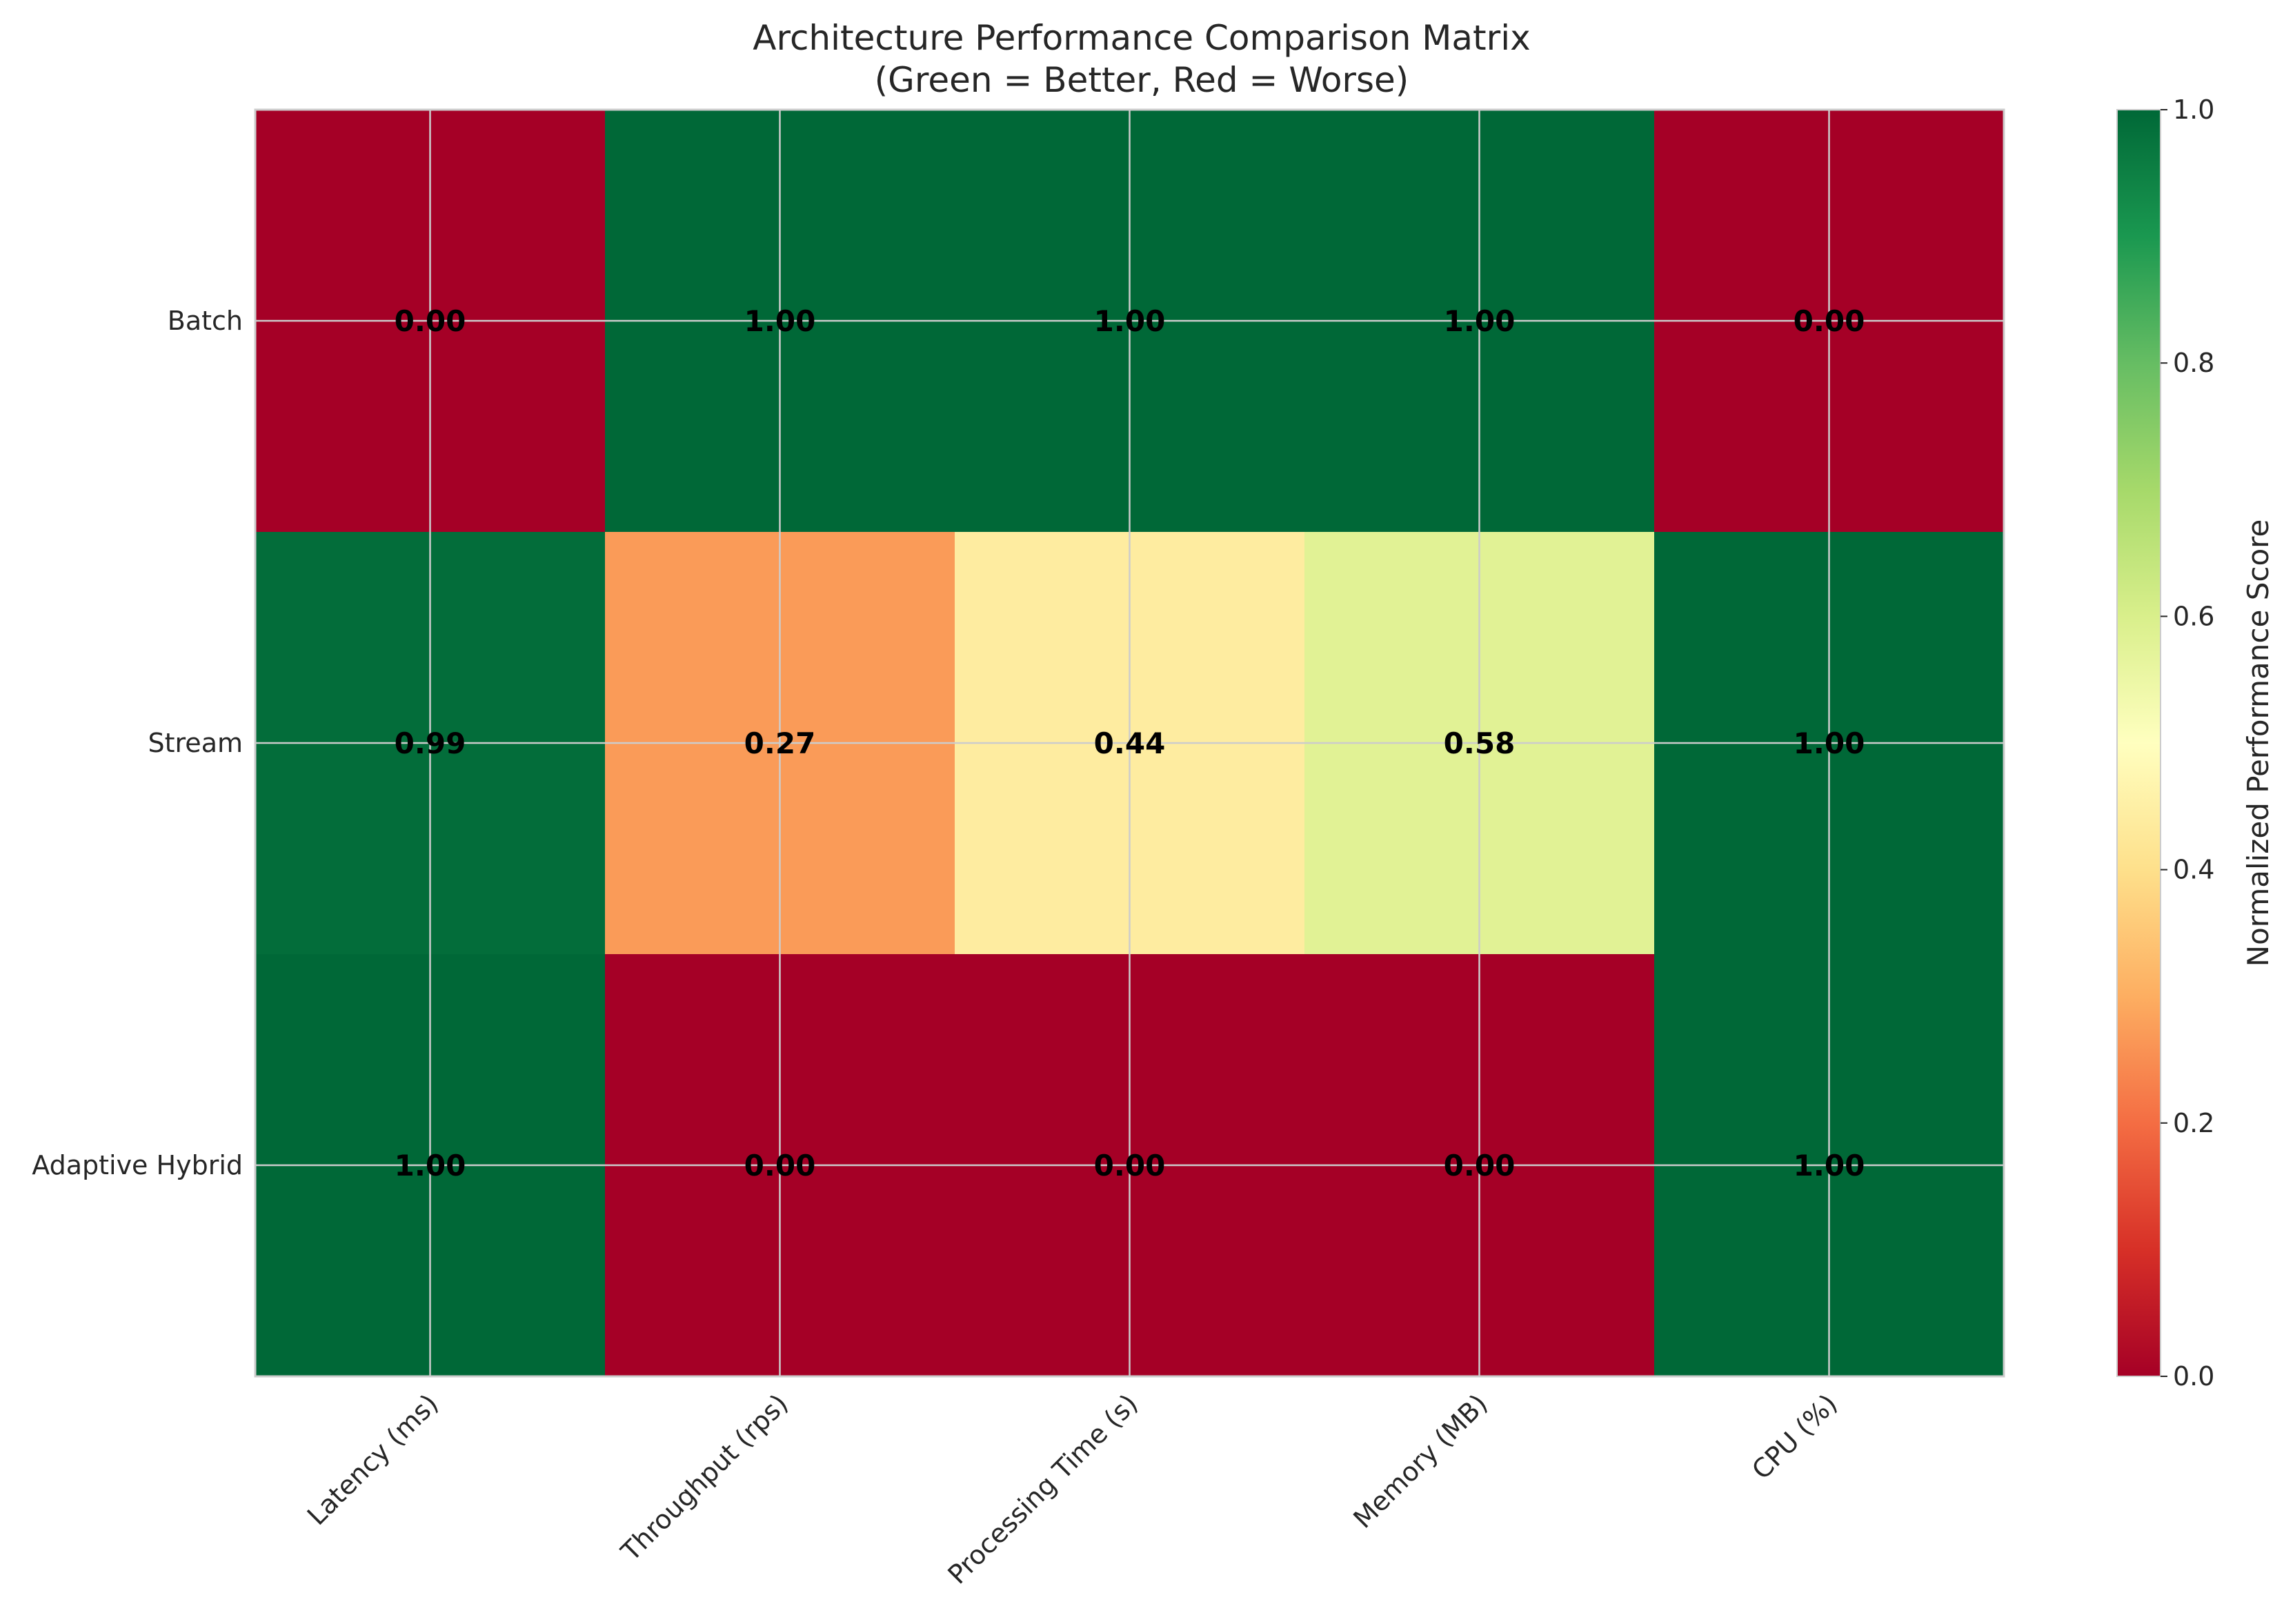 This screenshot has height=1624, width=2284. What do you see at coordinates (2139, 743) in the screenshot?
I see `colorbar` at bounding box center [2139, 743].